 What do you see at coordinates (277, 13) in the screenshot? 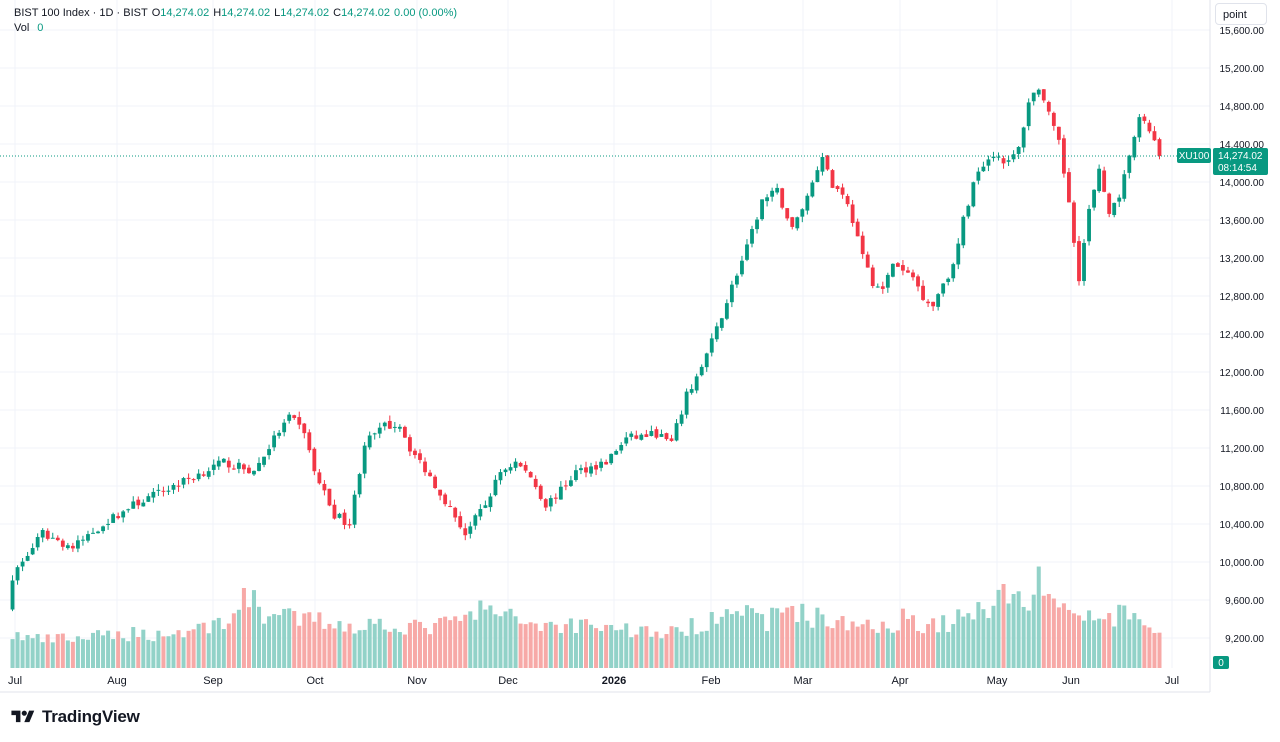
I see `low-label: L` at bounding box center [277, 13].